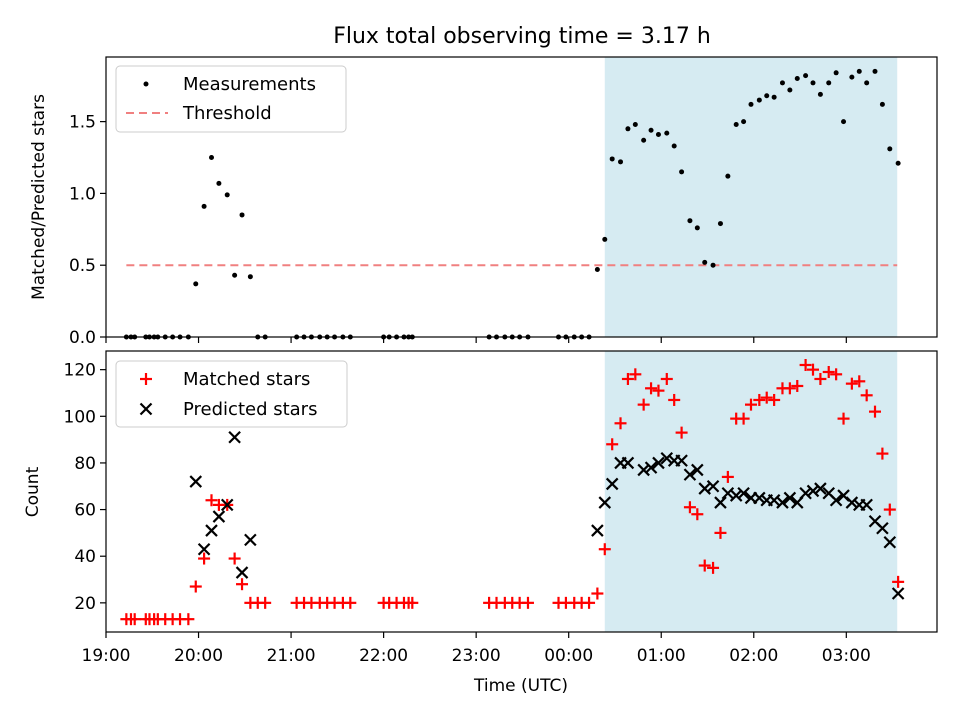  I want to click on top-ytick-label: 1.0, so click(82, 194).